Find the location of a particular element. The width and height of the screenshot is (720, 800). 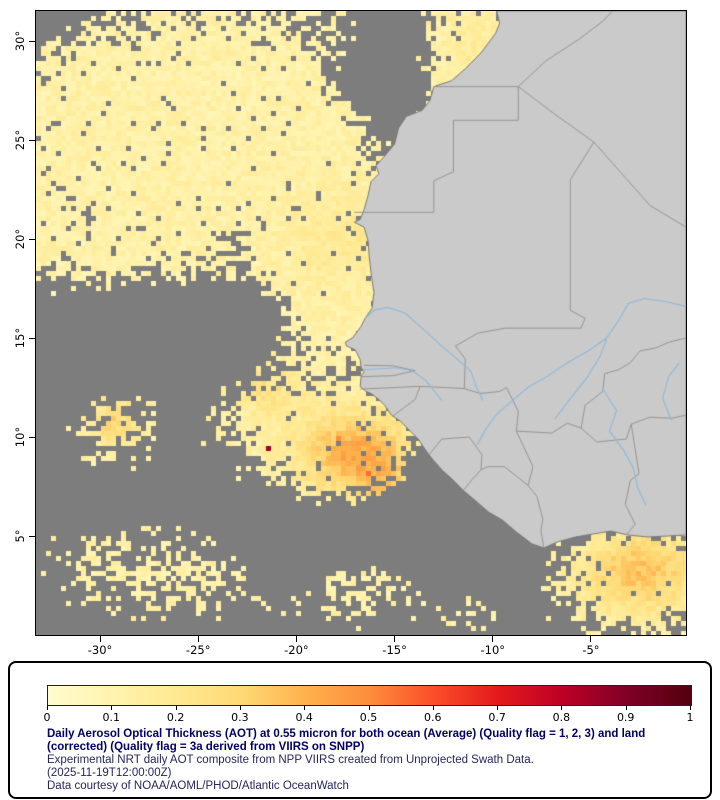

lon-tick-label: -5° is located at coordinates (591, 650).